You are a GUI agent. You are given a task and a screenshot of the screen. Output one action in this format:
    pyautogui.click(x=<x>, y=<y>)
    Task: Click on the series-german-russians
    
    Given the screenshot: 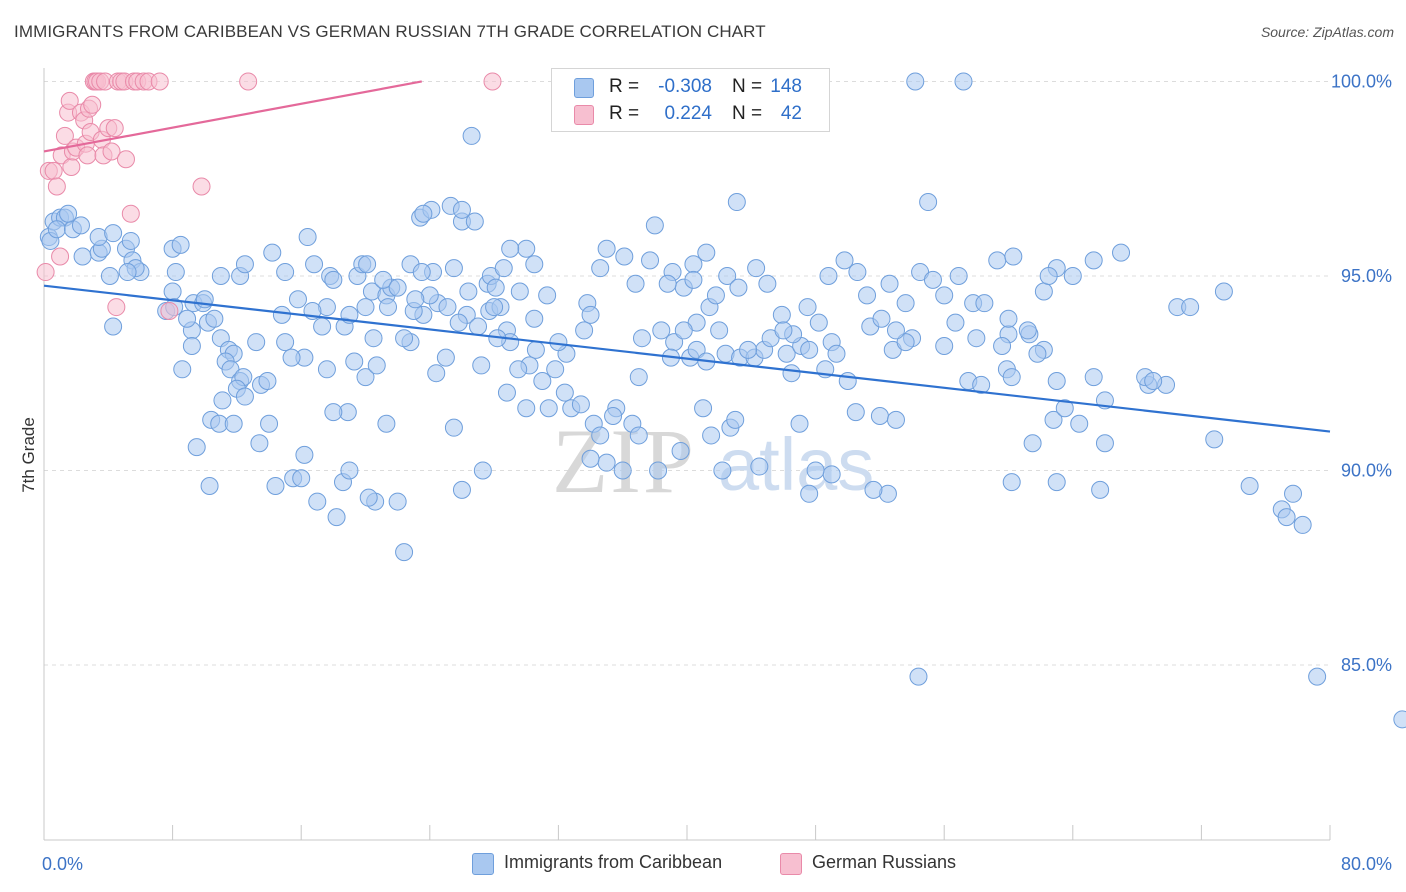 What is the action you would take?
    pyautogui.click(x=269, y=196)
    